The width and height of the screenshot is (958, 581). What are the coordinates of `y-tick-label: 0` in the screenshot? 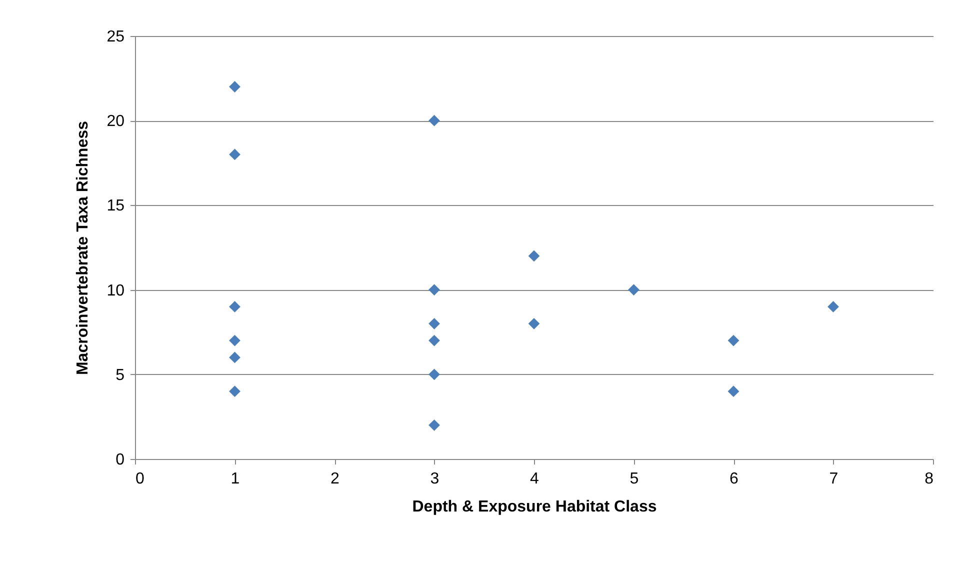 It's located at (120, 460).